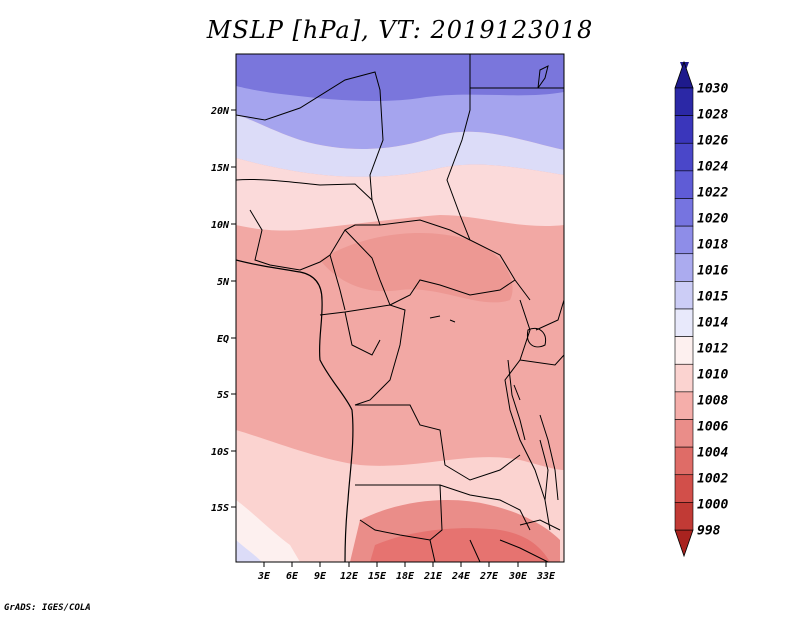 The height and width of the screenshot is (618, 800). I want to click on region-southwest-lighter, so click(268, 531).